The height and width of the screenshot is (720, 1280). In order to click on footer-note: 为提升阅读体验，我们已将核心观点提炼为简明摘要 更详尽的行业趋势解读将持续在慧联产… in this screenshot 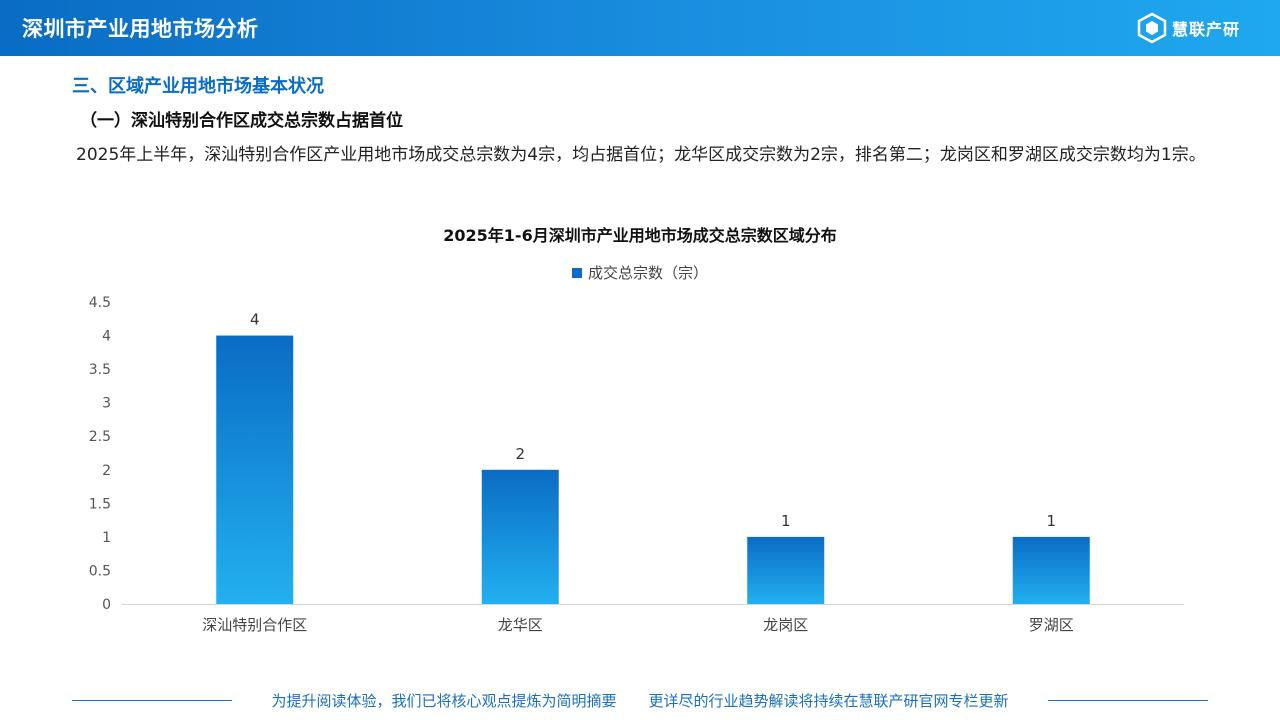, I will do `click(640, 700)`.